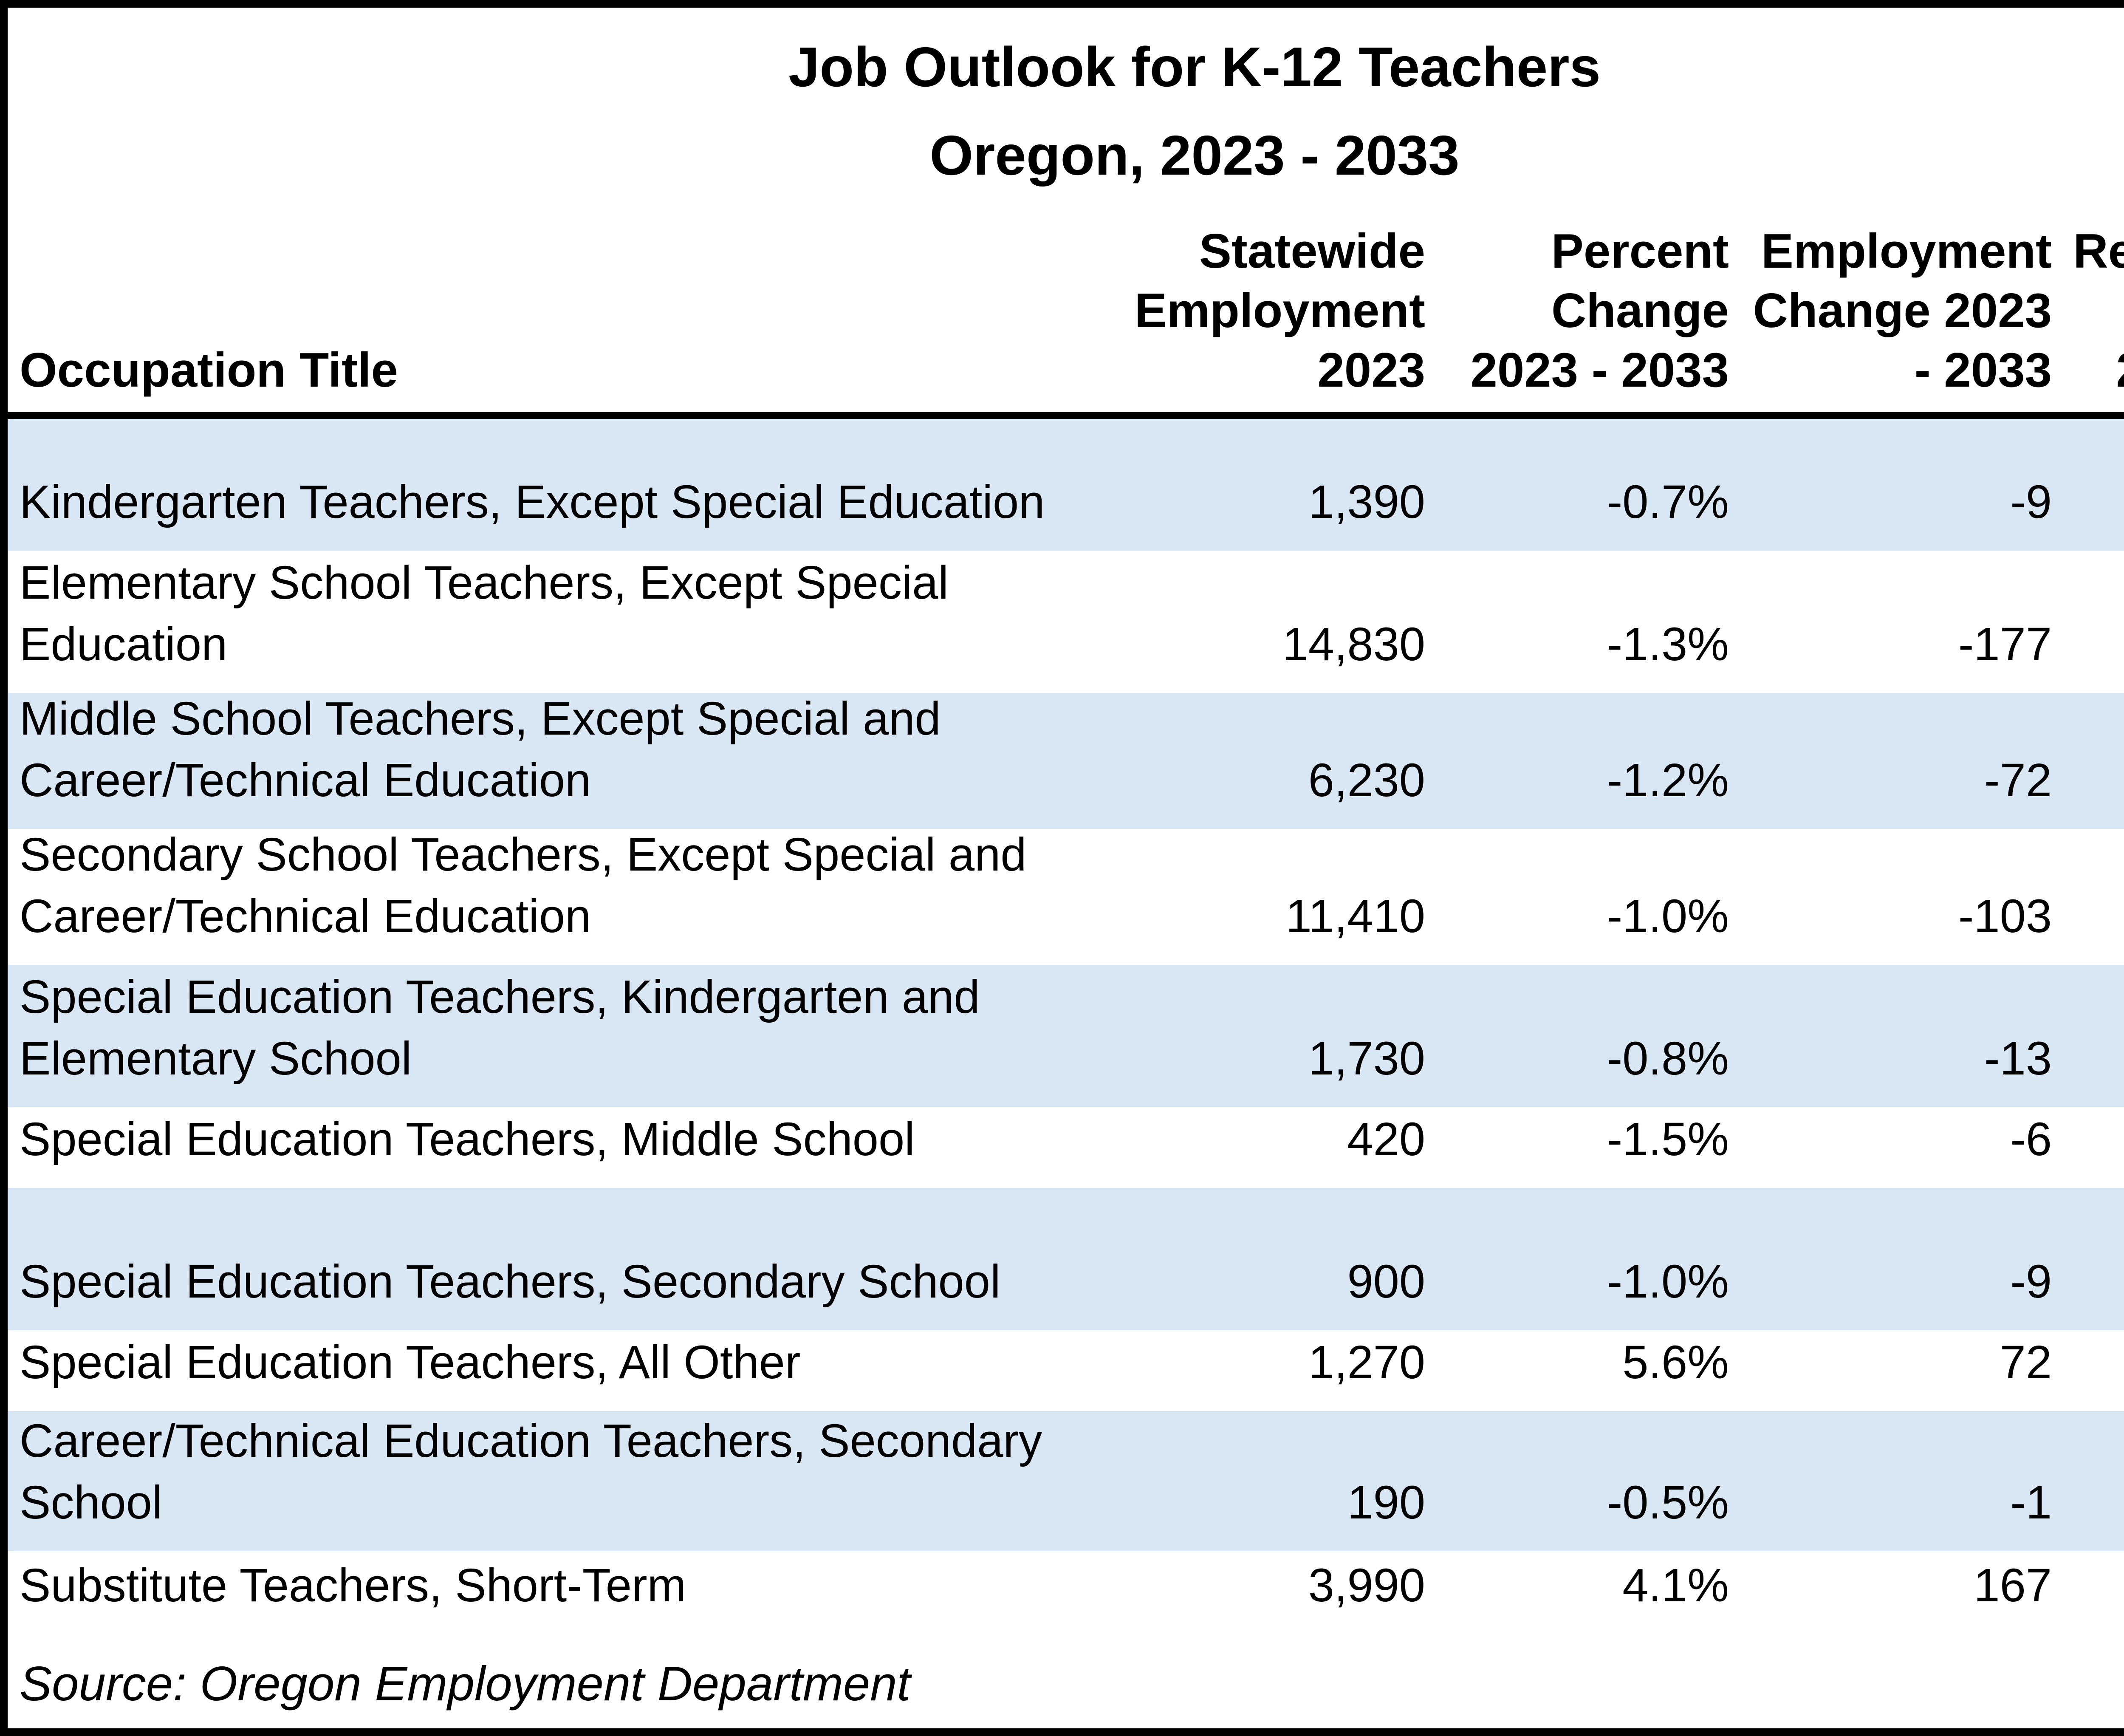  Describe the element at coordinates (1675, 1362) in the screenshot. I see `percent-change-cell: 5.6%` at that location.